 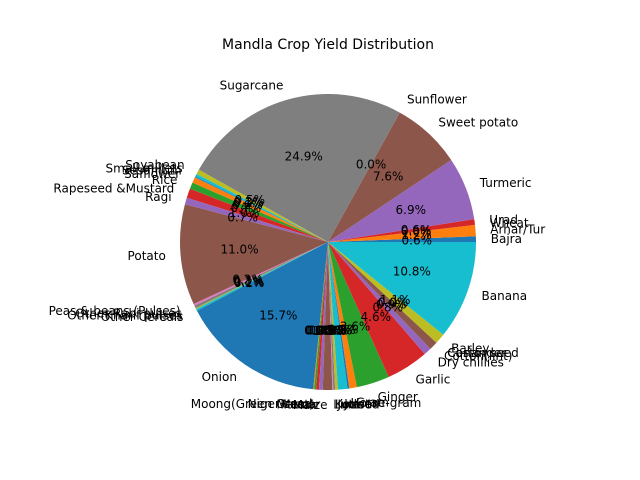 I want to click on slice-label-horse-gram: Horse-gram, so click(x=386, y=403).